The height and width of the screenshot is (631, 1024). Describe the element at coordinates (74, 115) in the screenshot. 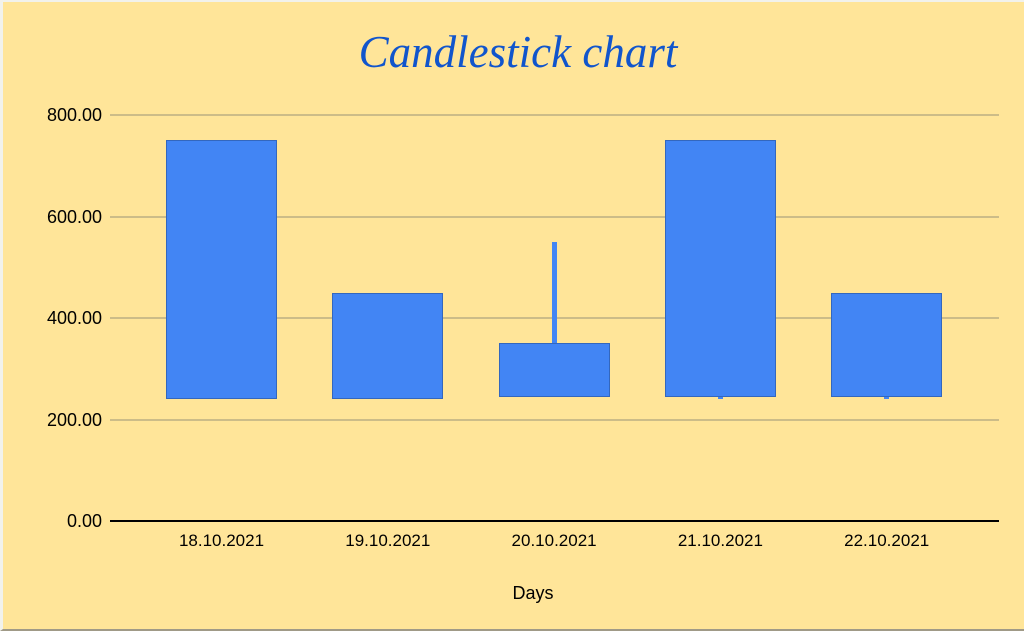

I see `y-tick-label: 800.00` at that location.